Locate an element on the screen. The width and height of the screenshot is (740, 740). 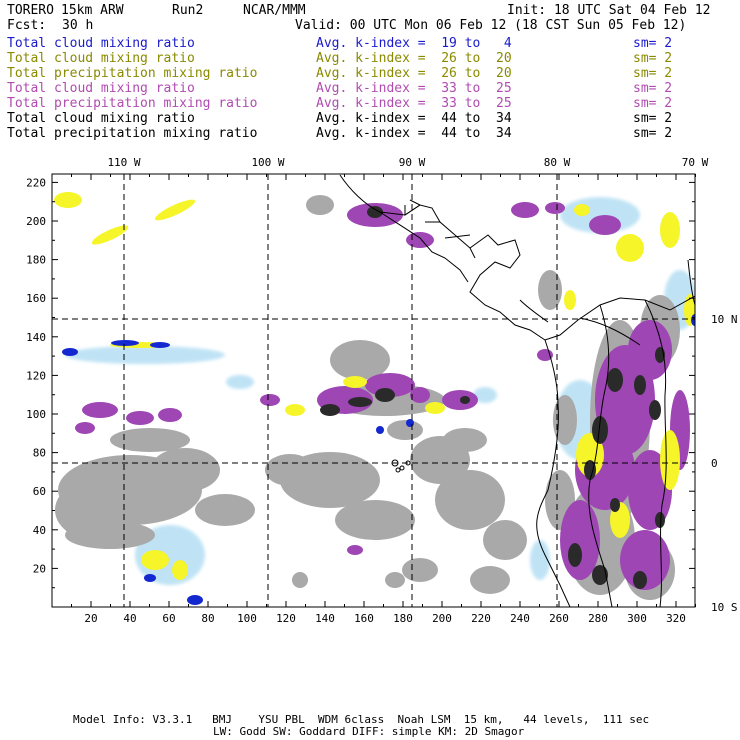
y-tick-label: 100 is located at coordinates (36, 414).